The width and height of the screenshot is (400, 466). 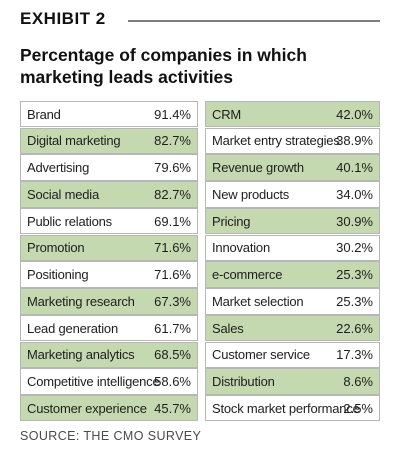 I want to click on table-row: Advertising 79.6%, so click(x=109, y=167).